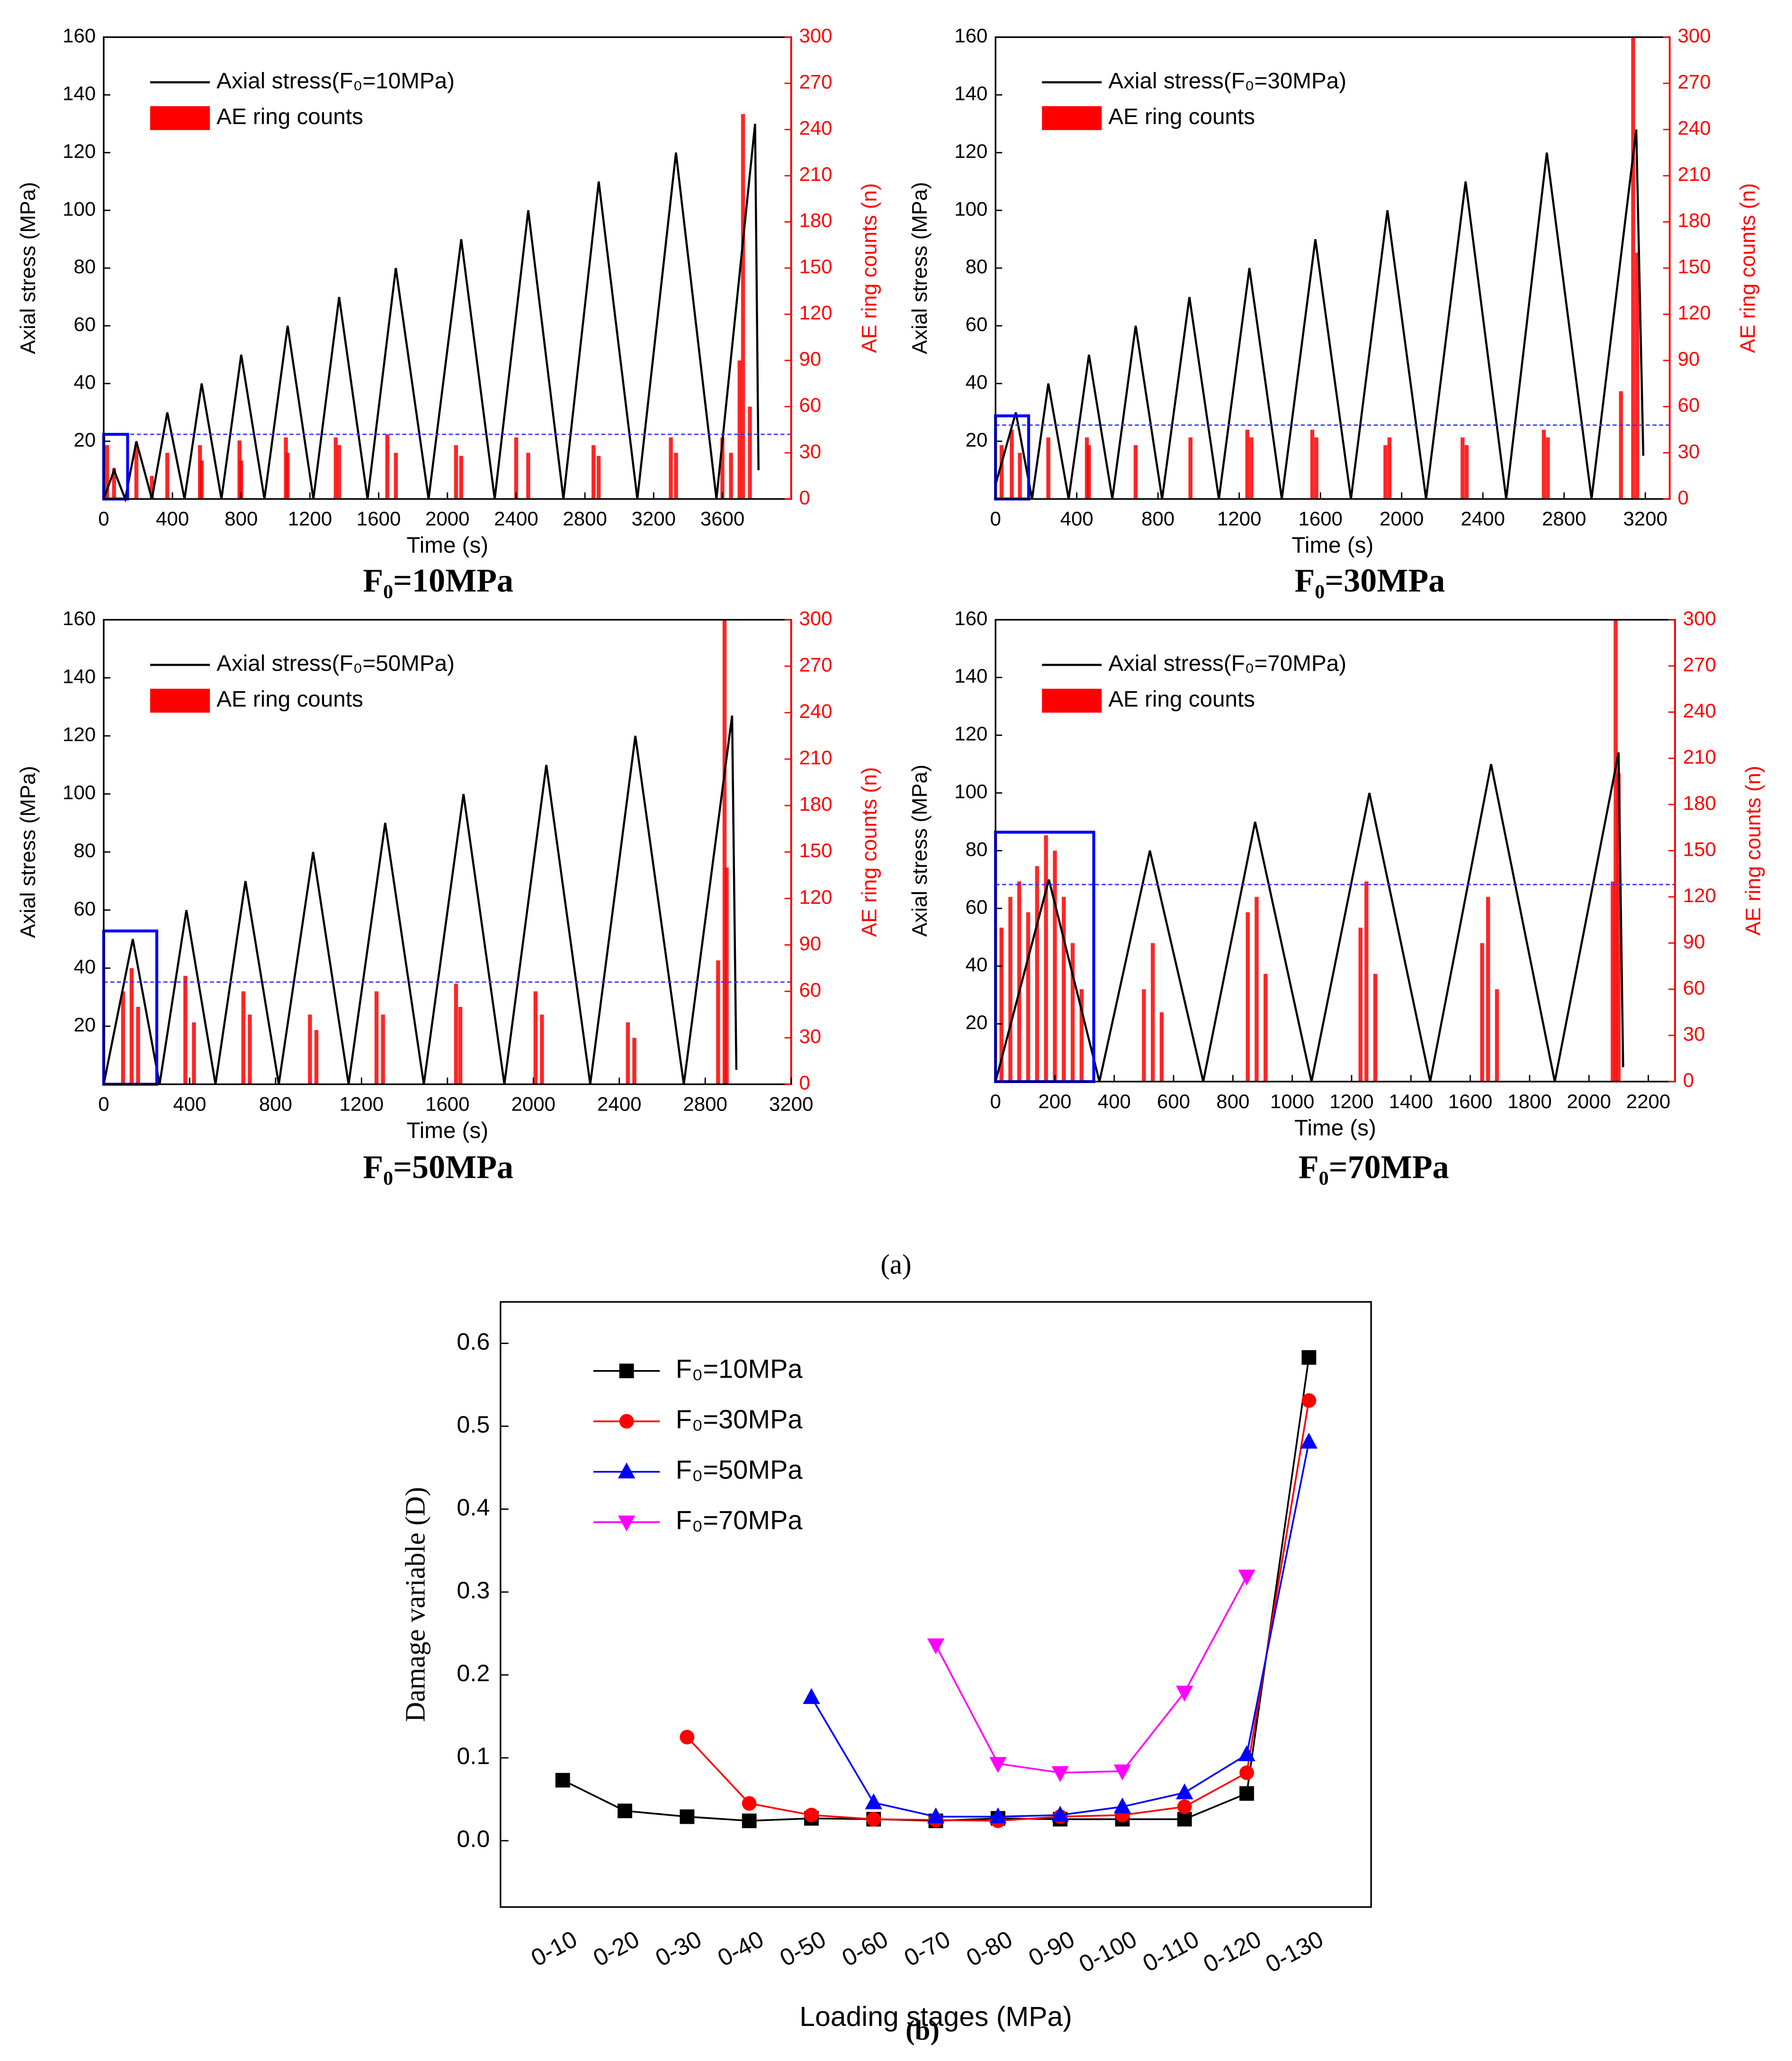 The width and height of the screenshot is (1792, 2061). I want to click on x-tick-label: 0-80, so click(989, 1948).